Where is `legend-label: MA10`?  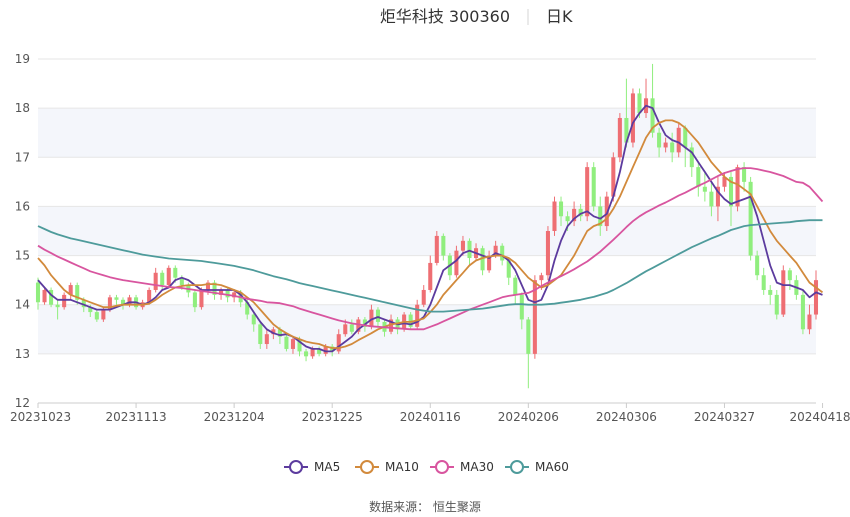 legend-label: MA10 is located at coordinates (402, 467).